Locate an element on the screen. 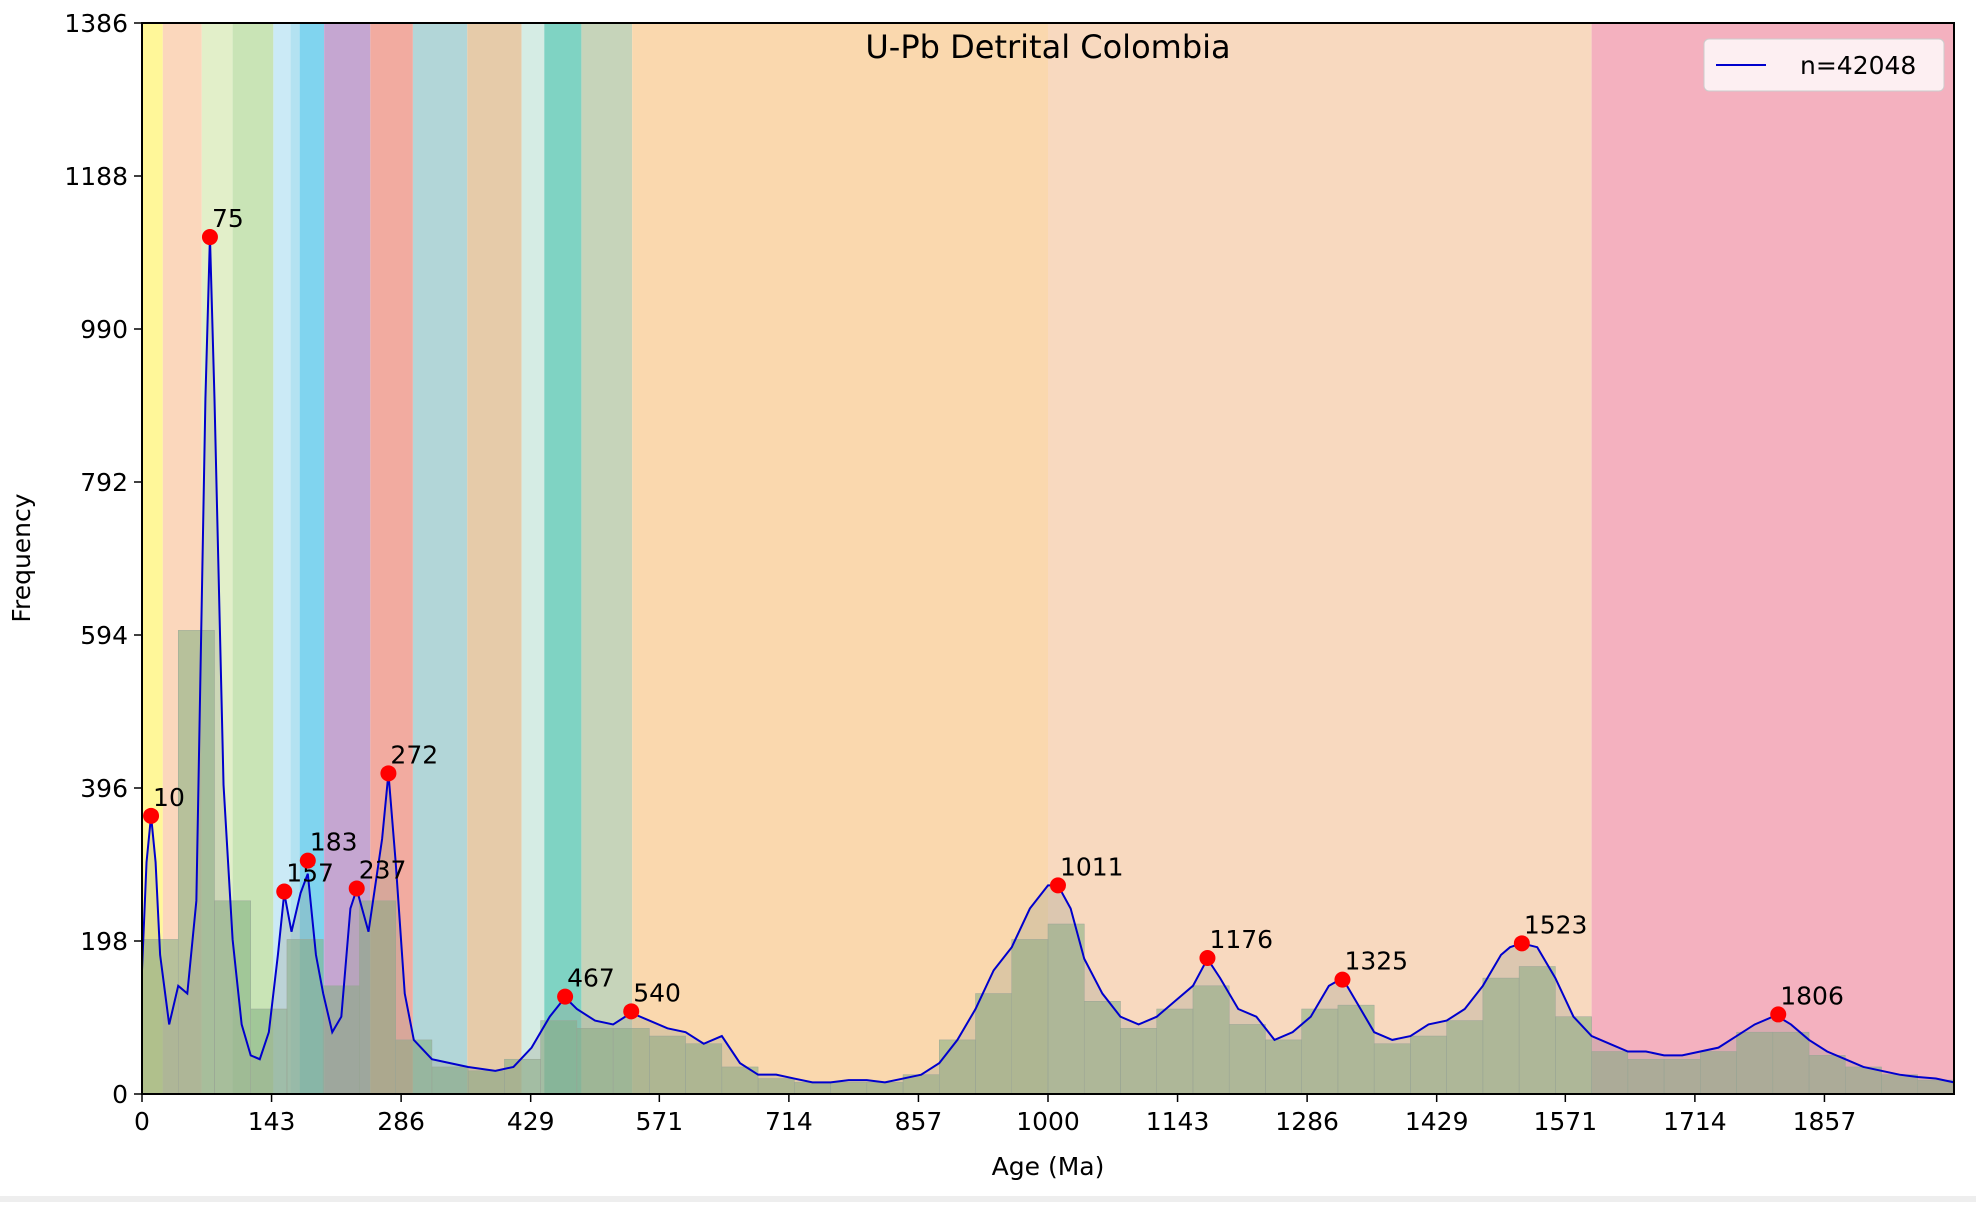  x-tick-label: 1429 is located at coordinates (1437, 1121).